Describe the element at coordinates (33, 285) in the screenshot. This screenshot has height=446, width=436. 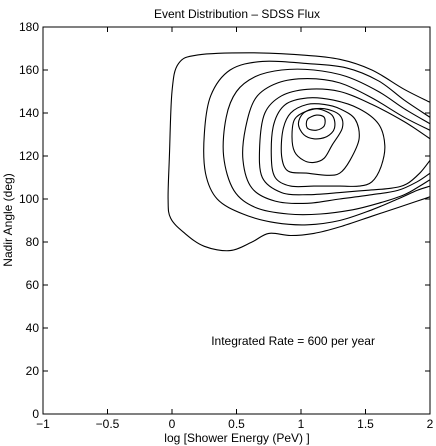
I see `y-tick-label: 60` at that location.